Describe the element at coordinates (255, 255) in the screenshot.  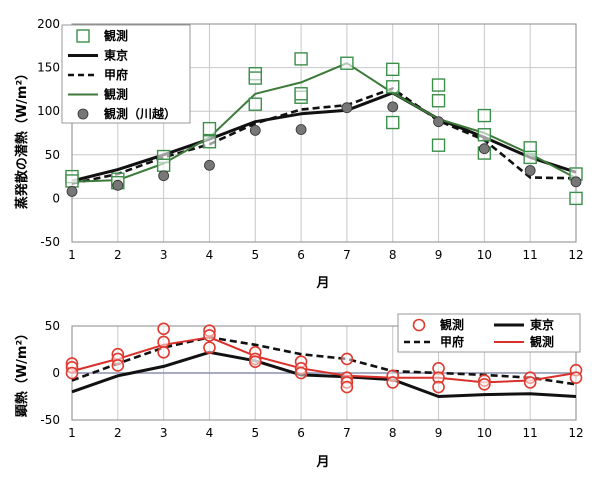
I see `chart1-xtick-label: 5` at that location.